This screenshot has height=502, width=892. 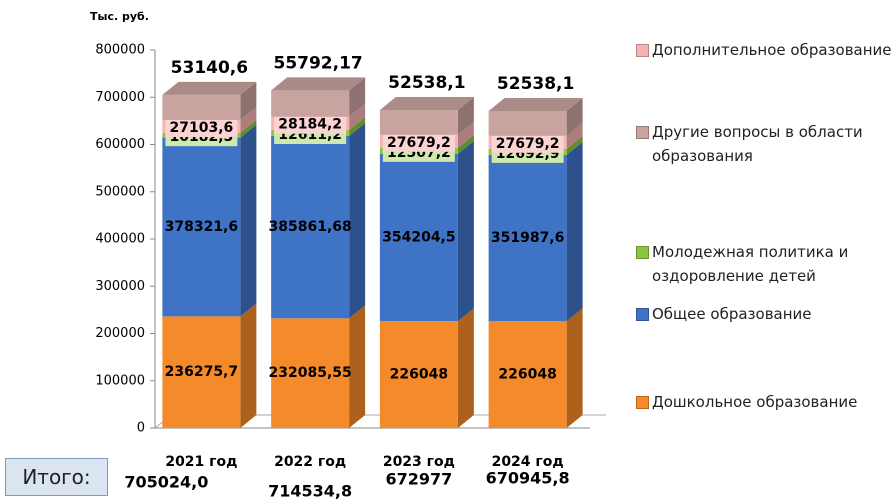 I want to click on data-label: 385861,68, so click(x=310, y=227).